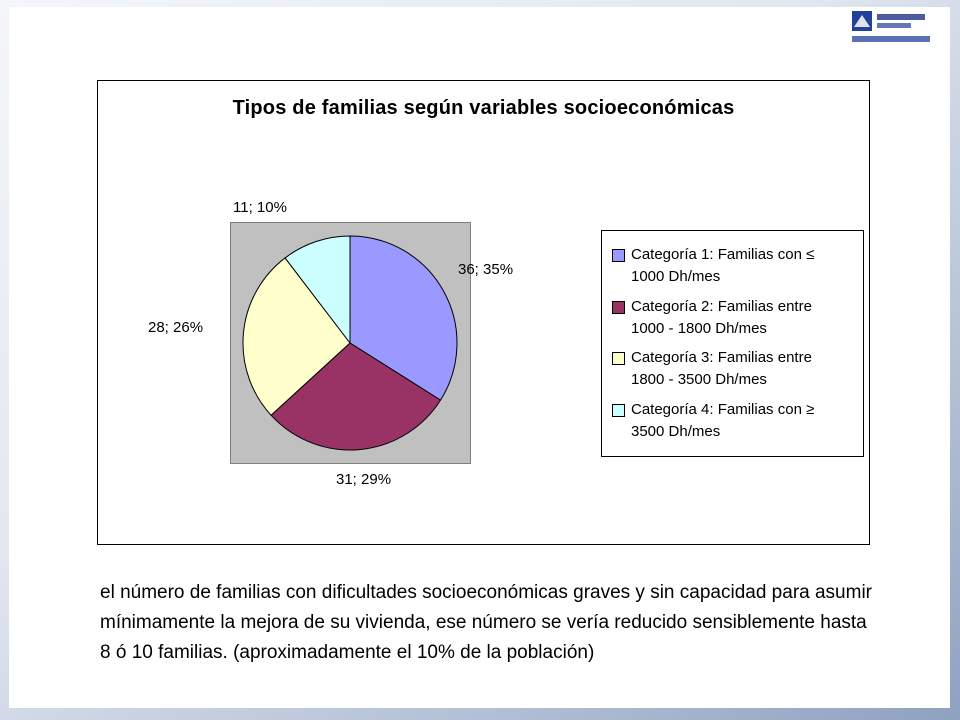  Describe the element at coordinates (260, 207) in the screenshot. I see `pie-data-label-categoria-4: 11; 10%` at that location.